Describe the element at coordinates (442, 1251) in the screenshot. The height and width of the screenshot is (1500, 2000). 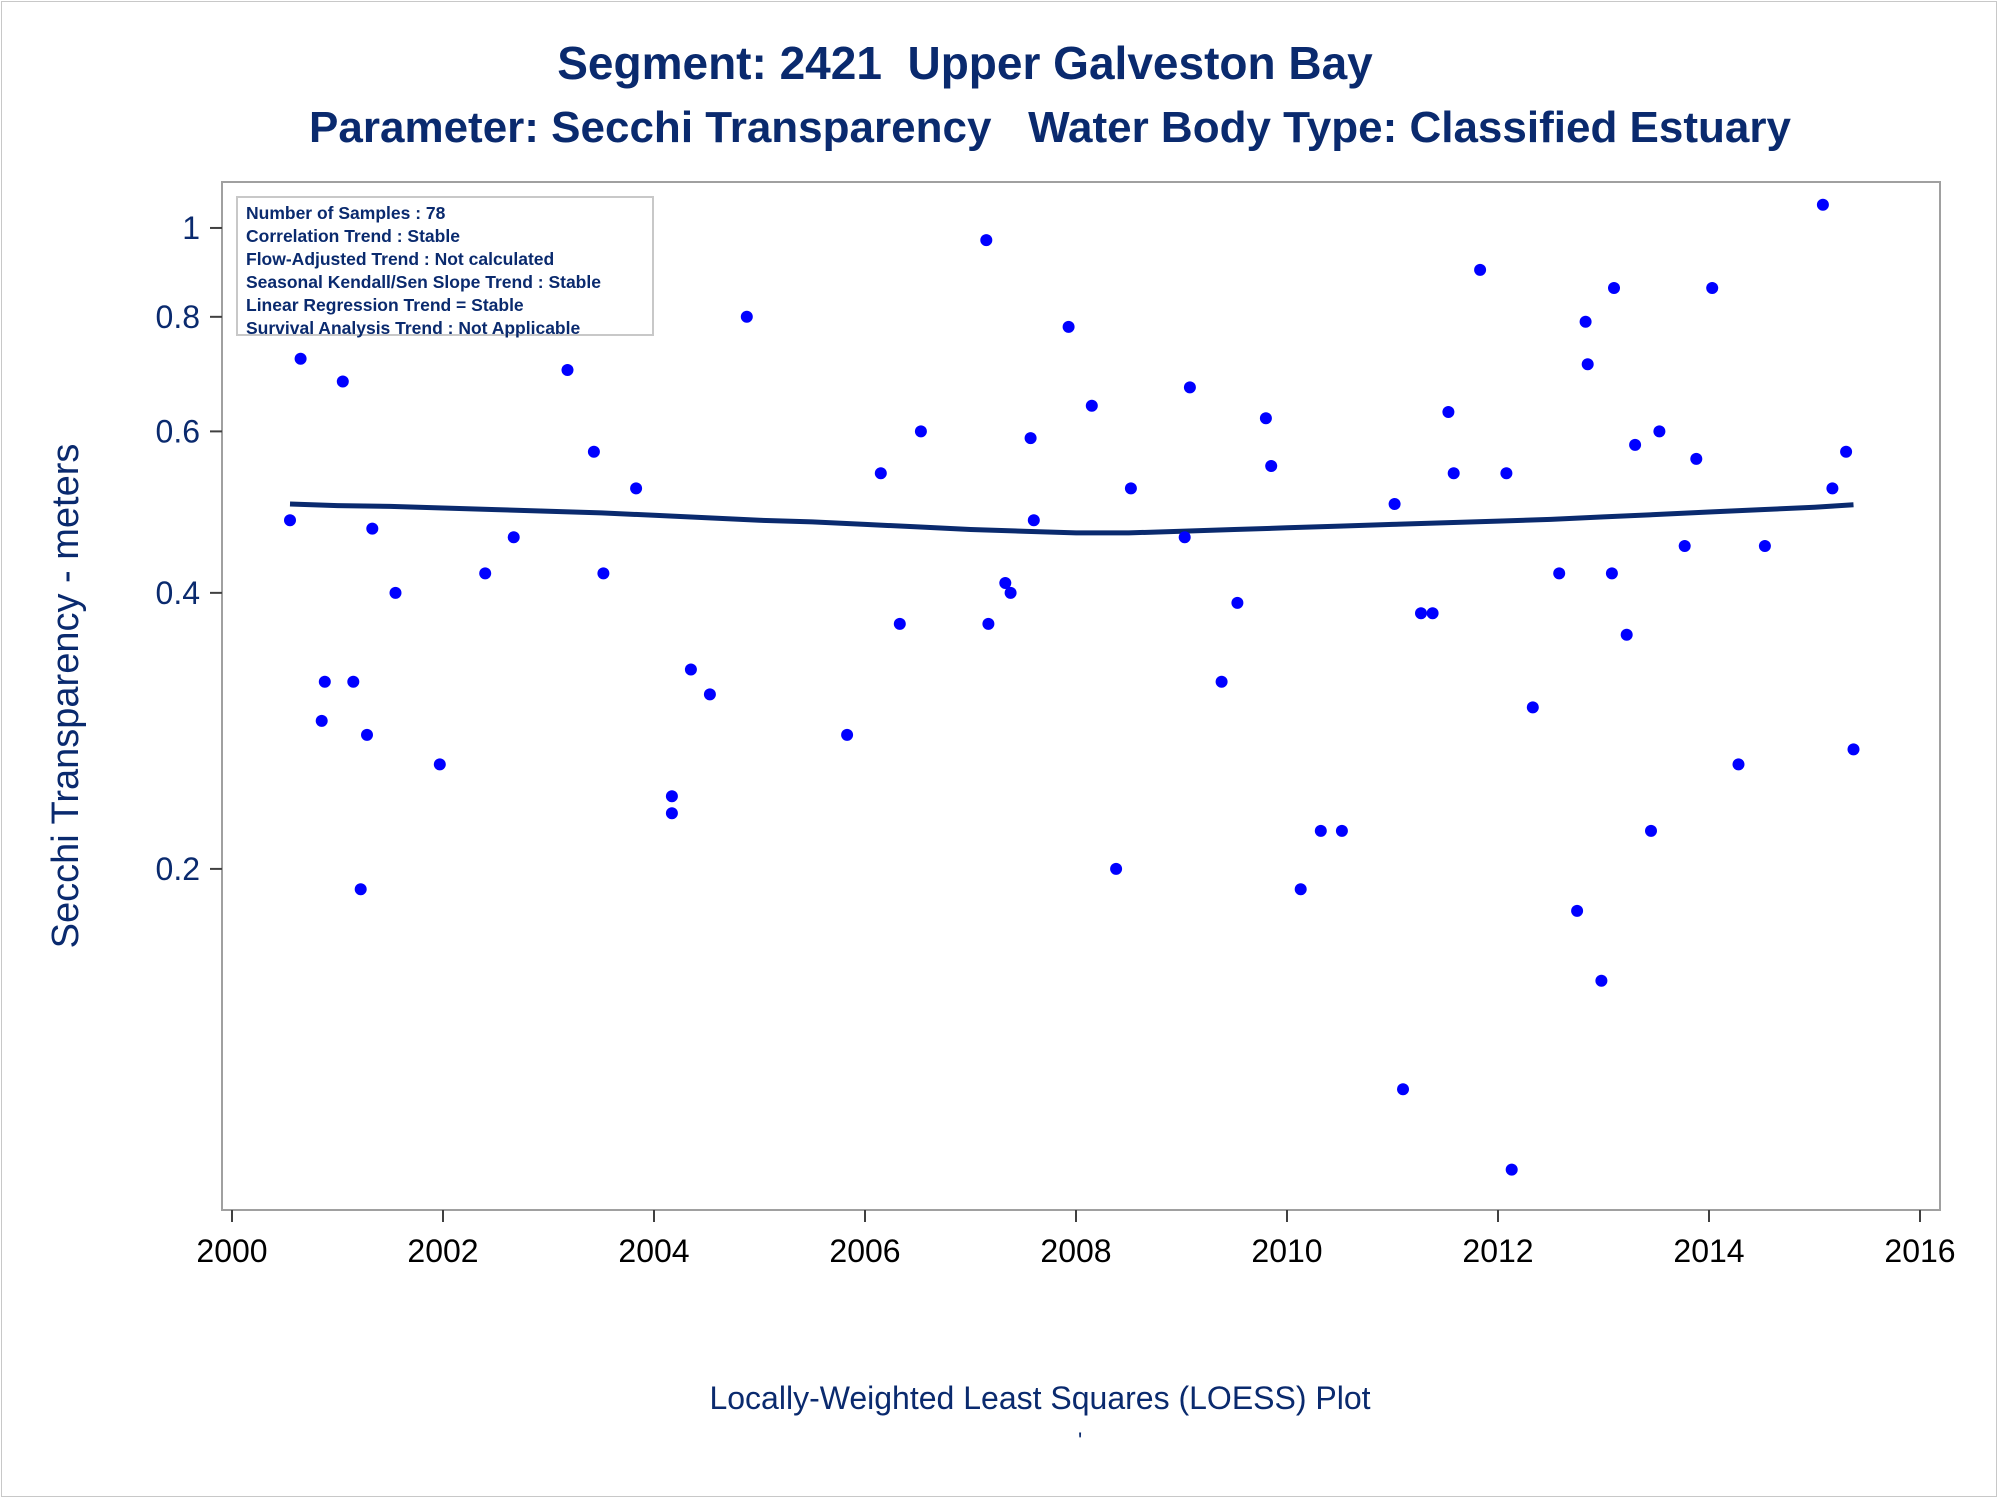
I see `x-tick-label: 2002` at that location.